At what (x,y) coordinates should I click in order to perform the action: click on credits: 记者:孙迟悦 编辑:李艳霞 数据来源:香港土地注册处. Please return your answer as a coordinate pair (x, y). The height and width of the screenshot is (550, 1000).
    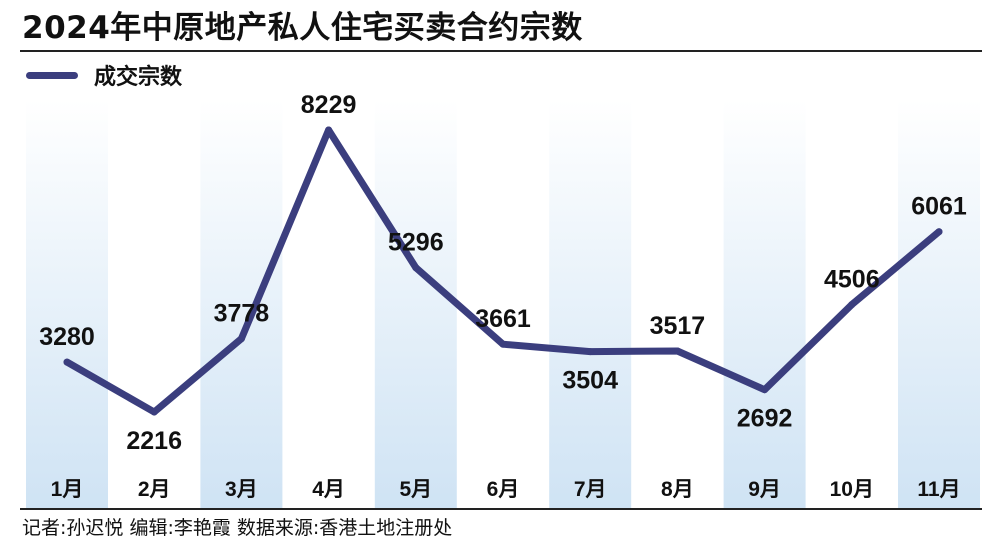
    Looking at the image, I should click on (237, 528).